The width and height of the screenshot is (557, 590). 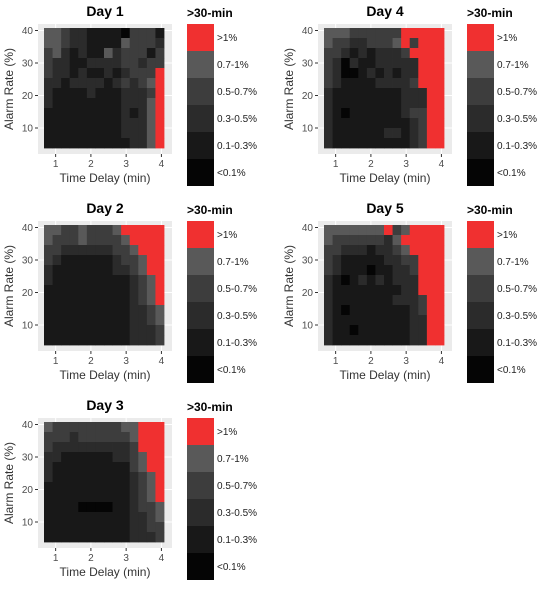 I want to click on x-tick-label: 3, so click(x=126, y=164).